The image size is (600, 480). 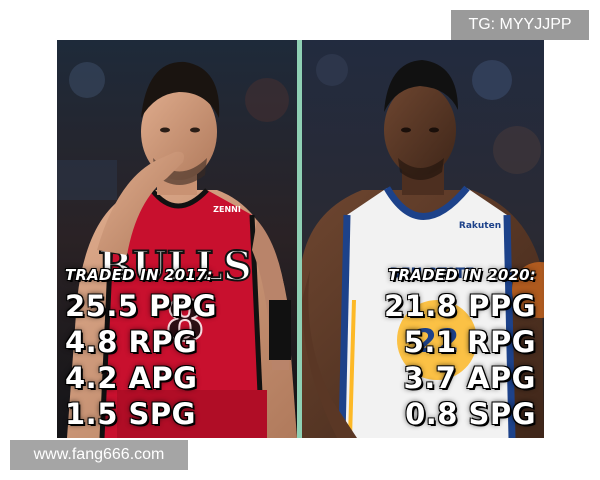 What do you see at coordinates (185, 321) in the screenshot?
I see `jersey-number: 8` at bounding box center [185, 321].